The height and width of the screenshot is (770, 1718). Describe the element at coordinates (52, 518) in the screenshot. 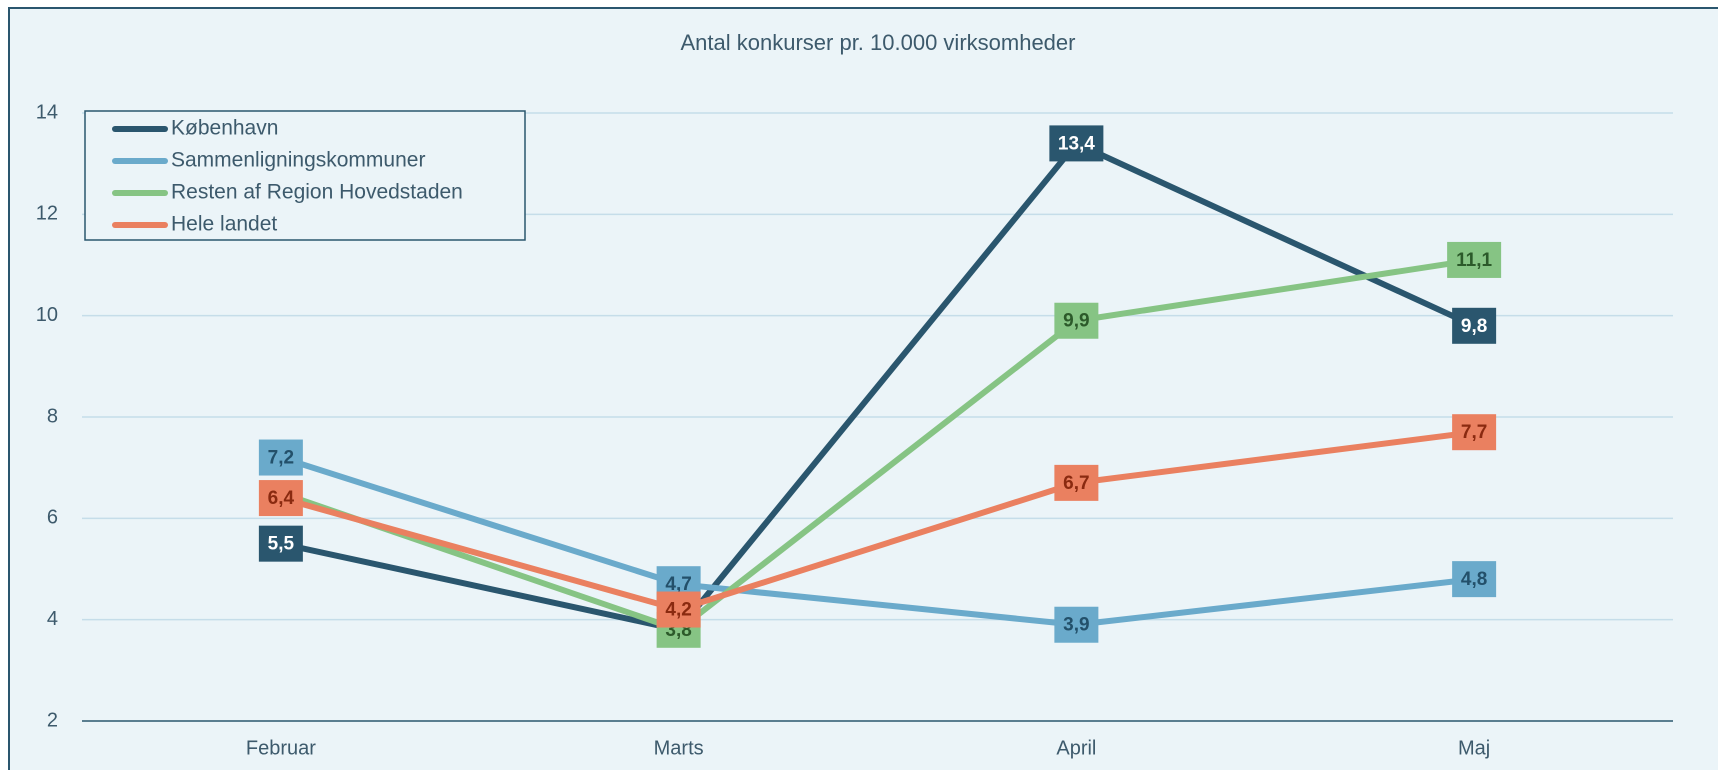

I see `y-tick-label: 6` at that location.